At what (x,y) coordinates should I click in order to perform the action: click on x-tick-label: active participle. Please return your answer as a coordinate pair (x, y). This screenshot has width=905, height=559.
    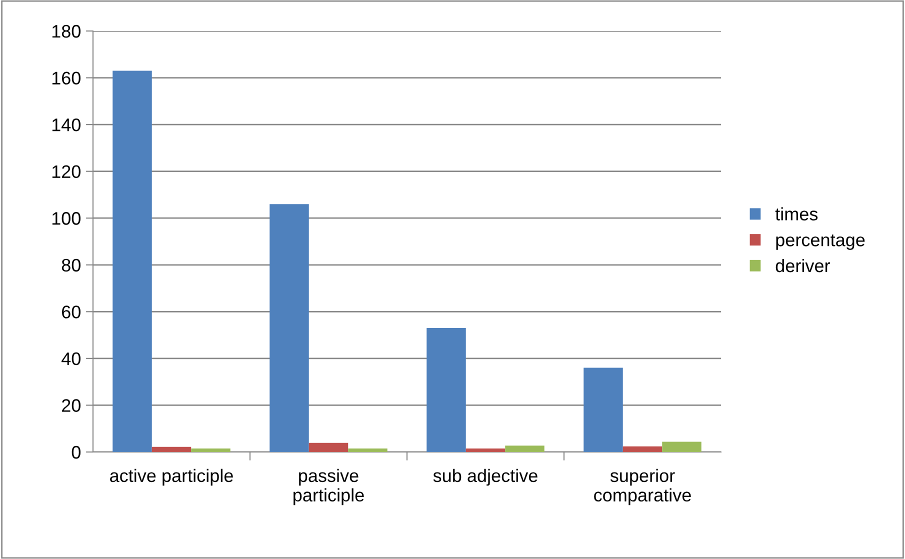
    Looking at the image, I should click on (171, 477).